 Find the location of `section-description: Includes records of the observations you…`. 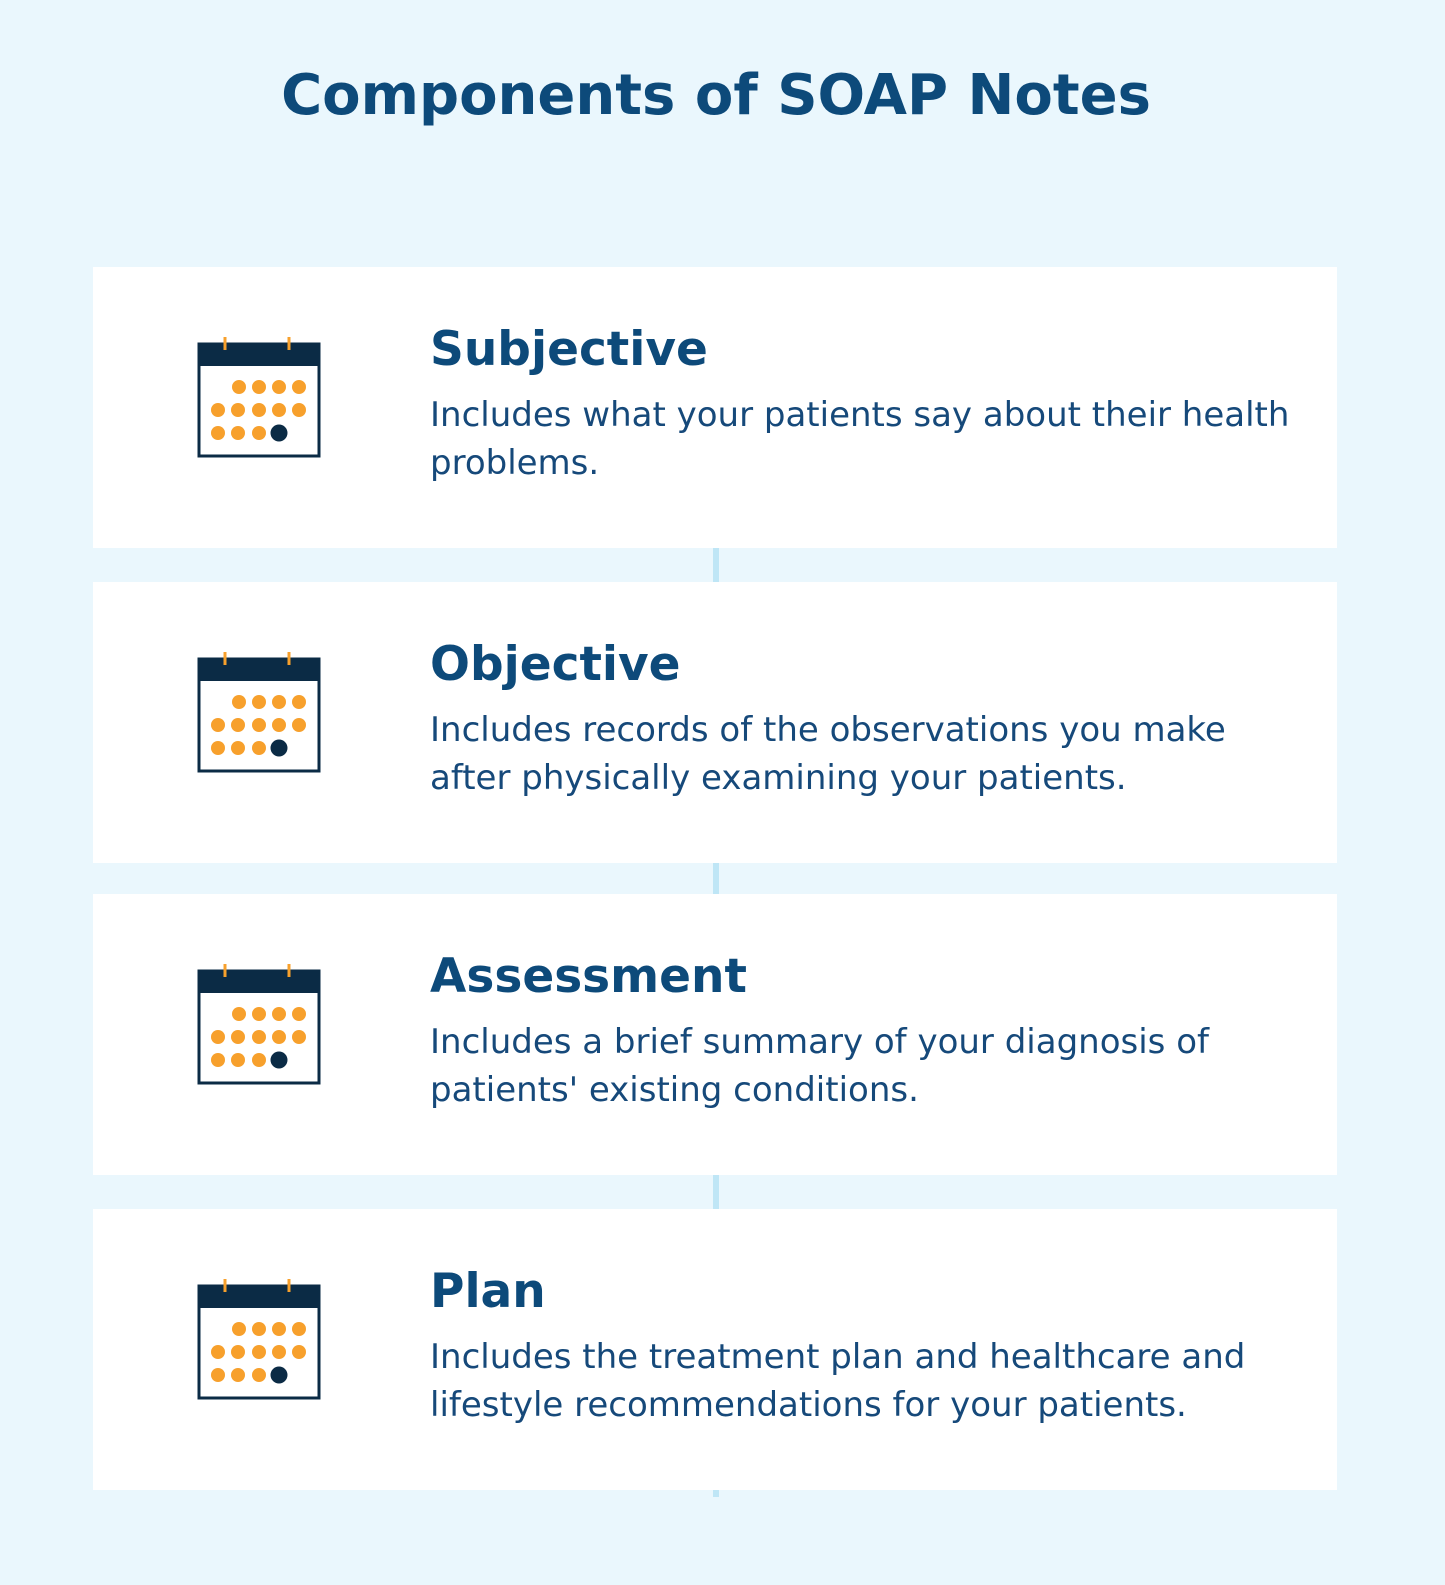

section-description: Includes records of the observations you… is located at coordinates (870, 754).